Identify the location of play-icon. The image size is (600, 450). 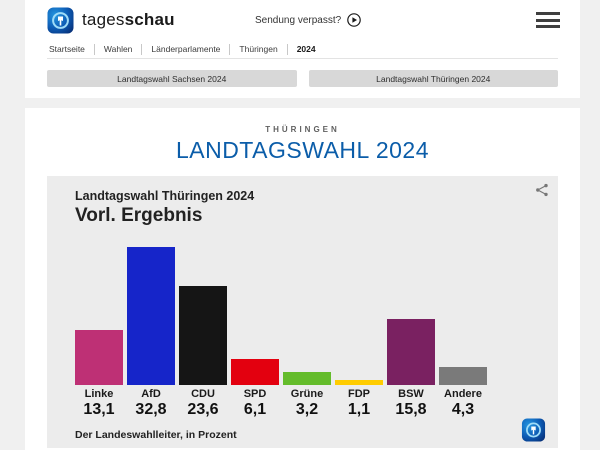
(354, 20).